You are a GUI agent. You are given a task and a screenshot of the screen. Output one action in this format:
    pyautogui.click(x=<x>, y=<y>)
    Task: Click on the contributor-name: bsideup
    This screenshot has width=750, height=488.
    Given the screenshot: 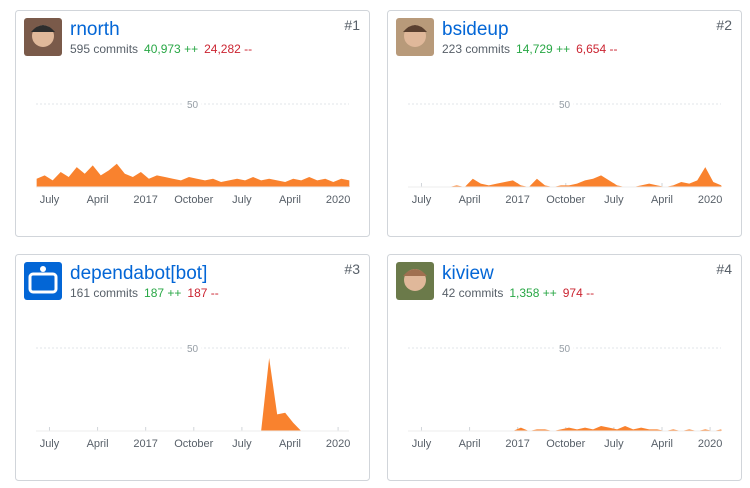 What is the action you would take?
    pyautogui.click(x=475, y=29)
    